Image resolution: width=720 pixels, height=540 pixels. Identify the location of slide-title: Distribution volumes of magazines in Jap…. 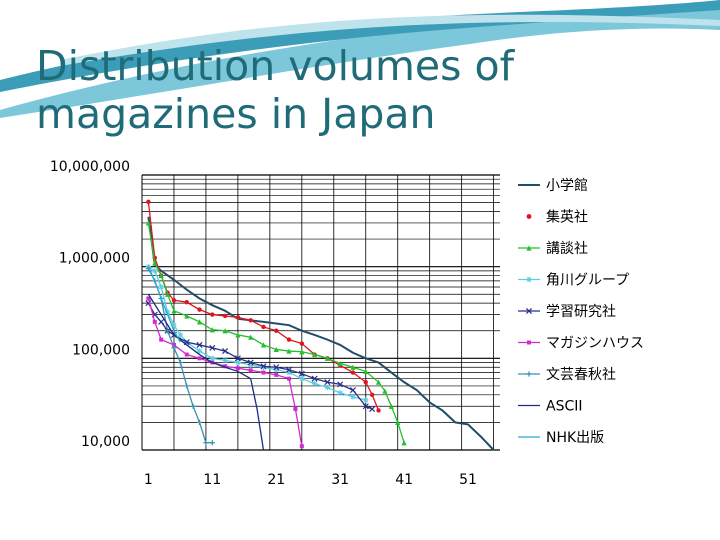
(316, 90).